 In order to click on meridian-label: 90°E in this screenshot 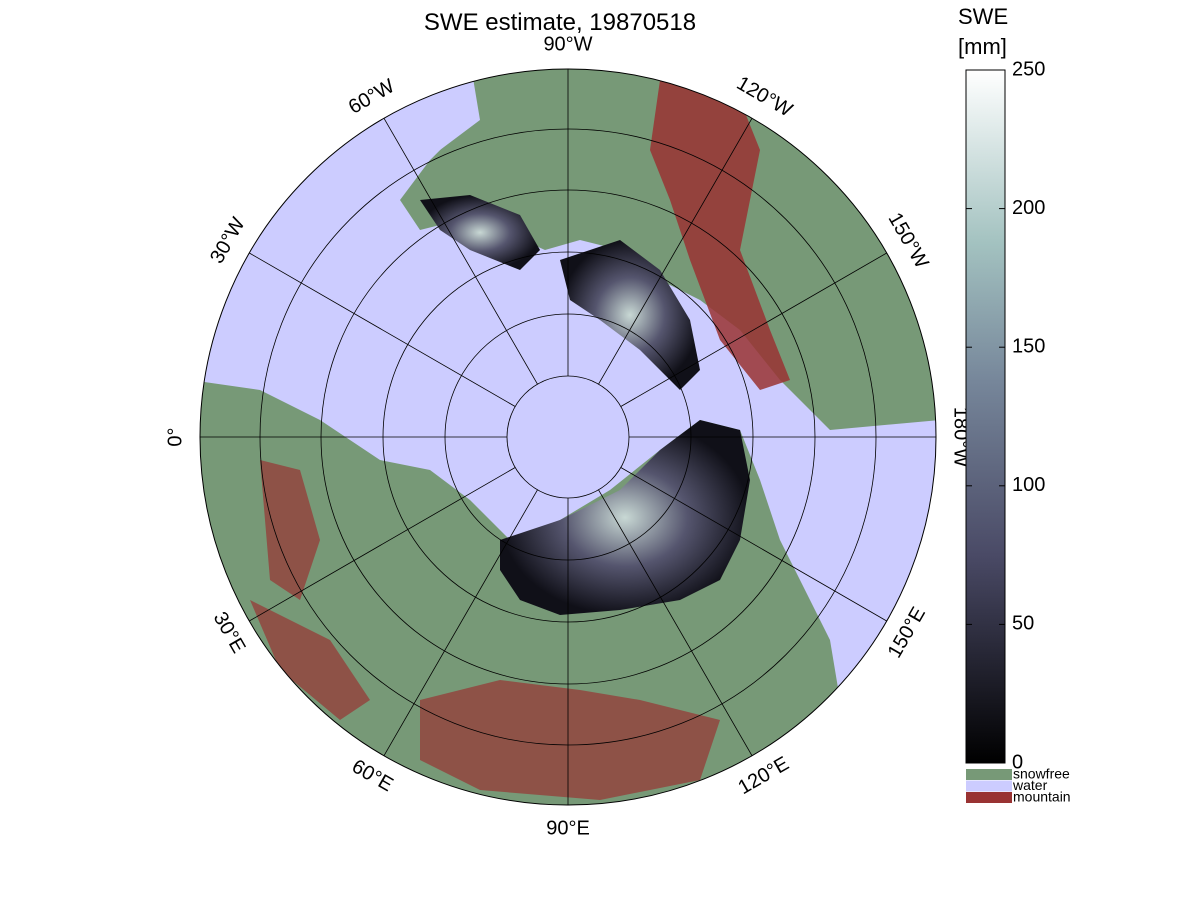, I will do `click(568, 828)`.